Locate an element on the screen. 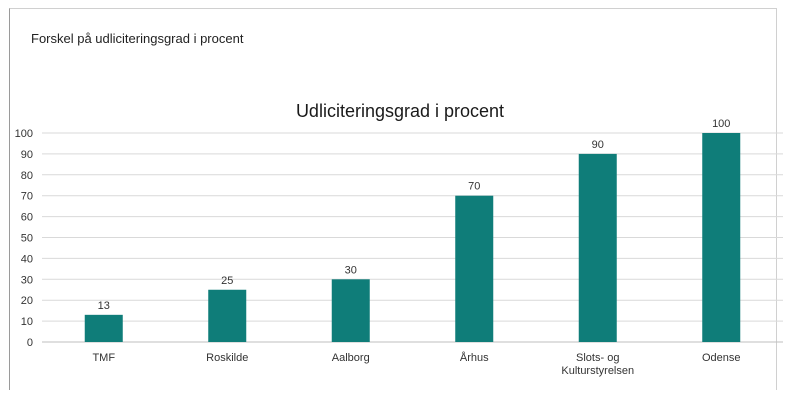 Image resolution: width=786 pixels, height=394 pixels. data-label: 70 is located at coordinates (474, 187).